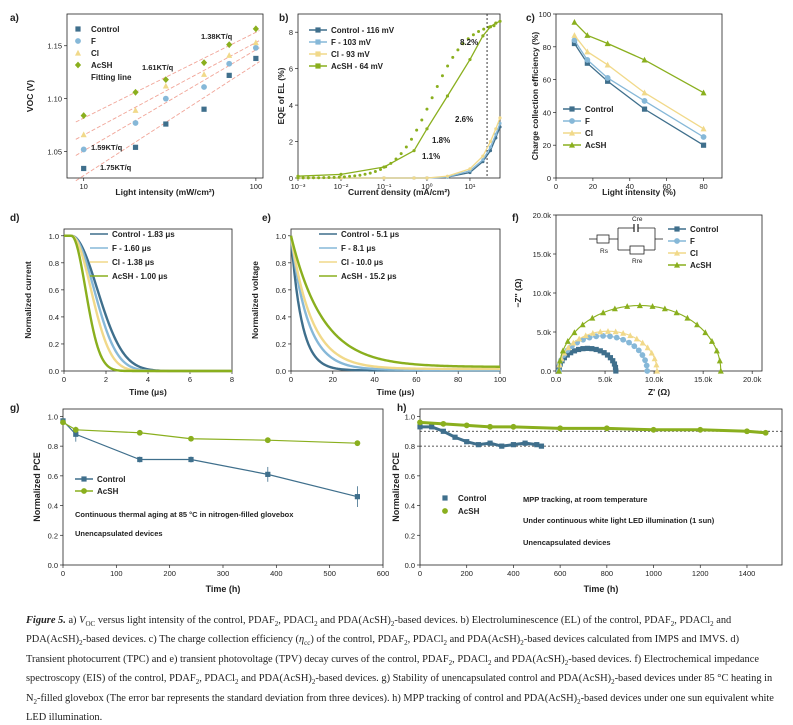 This screenshot has height=725, width=793. I want to click on x-tick-label: 300, so click(223, 573).